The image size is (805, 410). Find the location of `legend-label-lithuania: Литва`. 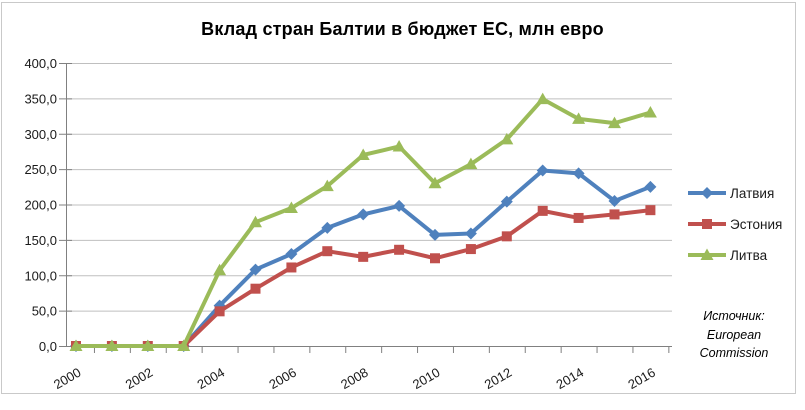

legend-label-lithuania: Литва is located at coordinates (749, 255).